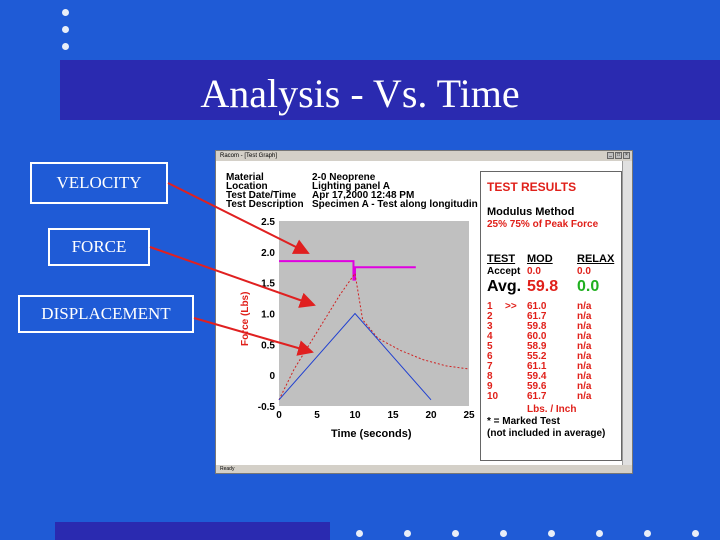  What do you see at coordinates (588, 286) in the screenshot?
I see `avg-relax: 0.0` at bounding box center [588, 286].